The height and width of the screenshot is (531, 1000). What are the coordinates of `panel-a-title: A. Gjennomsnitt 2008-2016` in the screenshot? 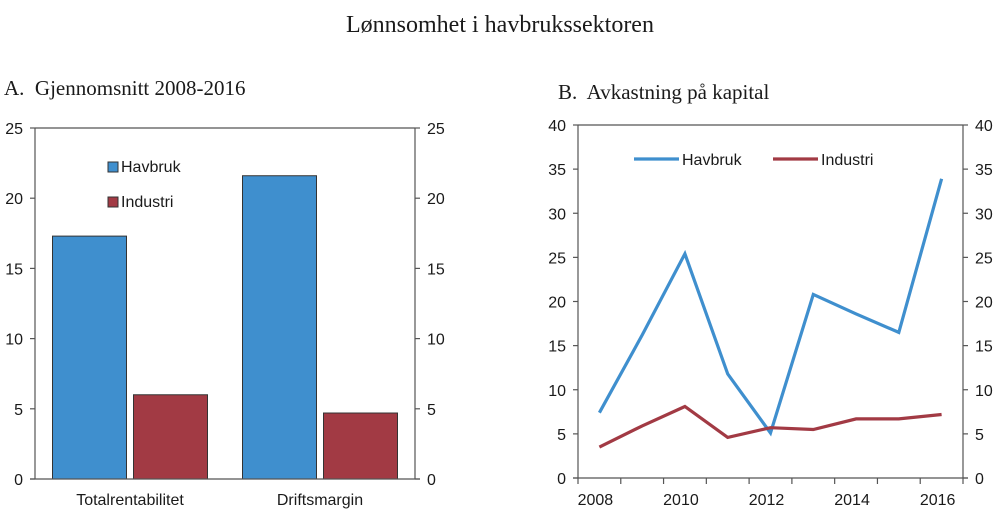 It's located at (125, 88).